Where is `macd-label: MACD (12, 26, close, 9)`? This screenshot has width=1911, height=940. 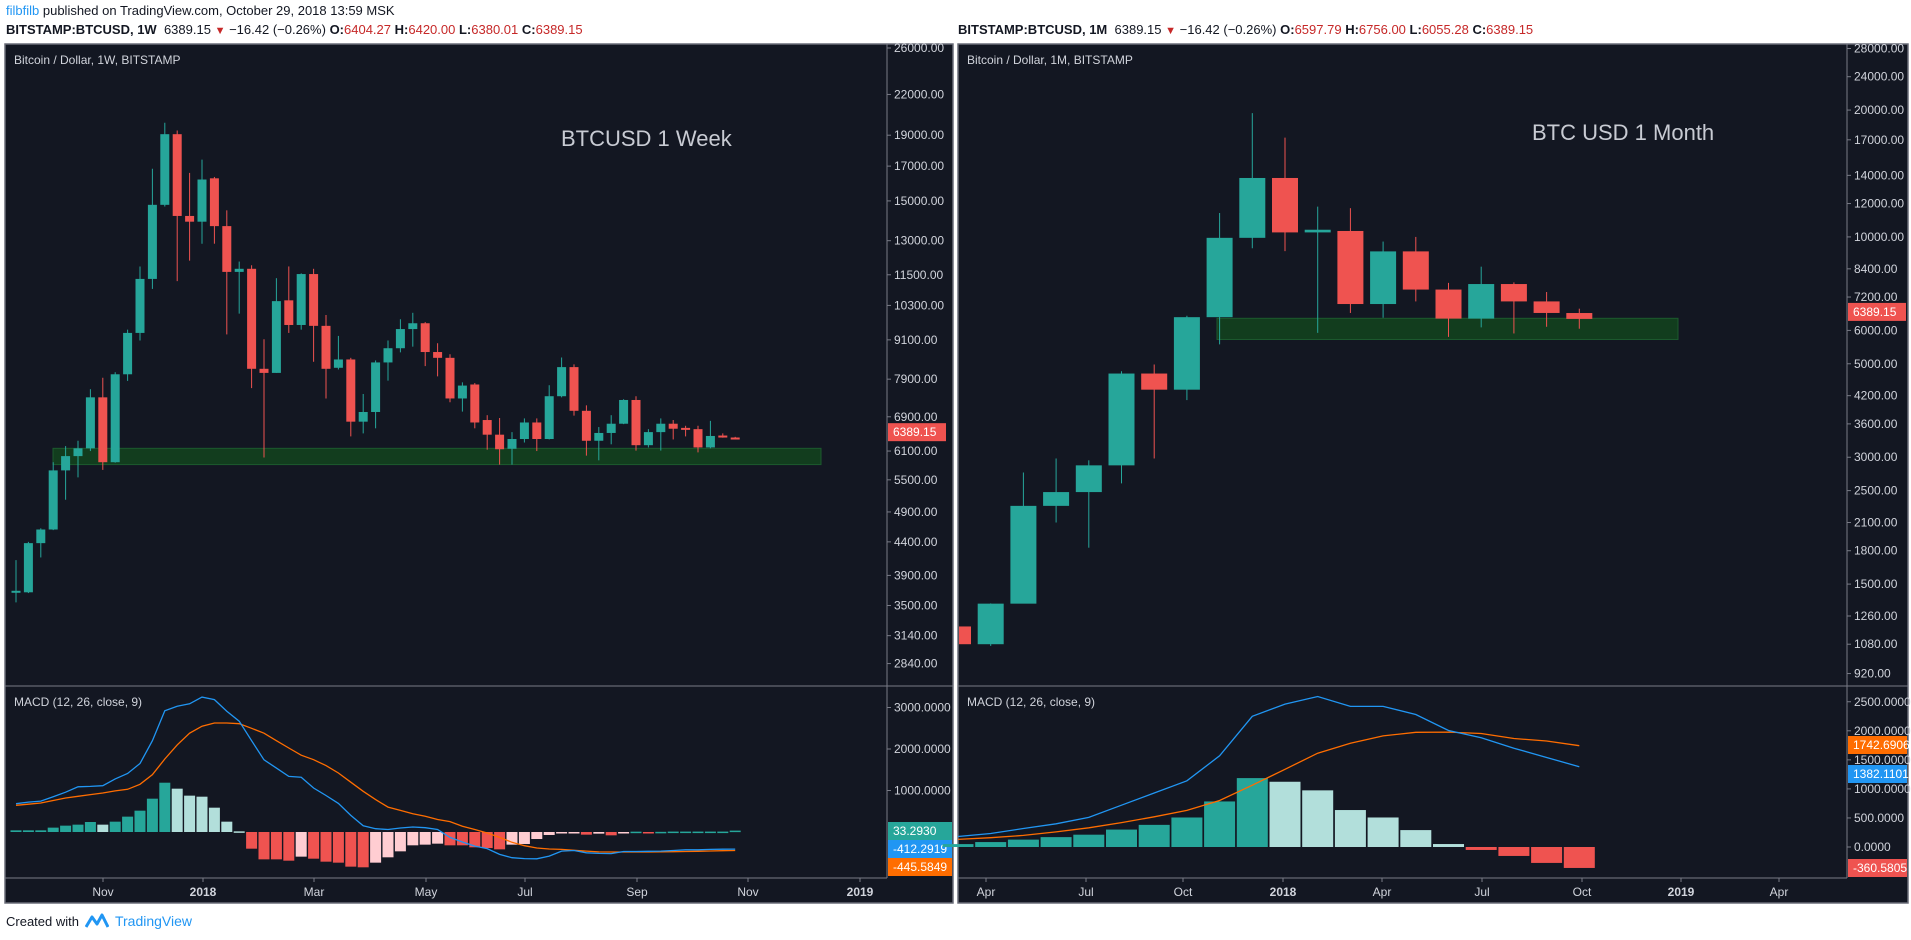 macd-label: MACD (12, 26, close, 9) is located at coordinates (78, 702).